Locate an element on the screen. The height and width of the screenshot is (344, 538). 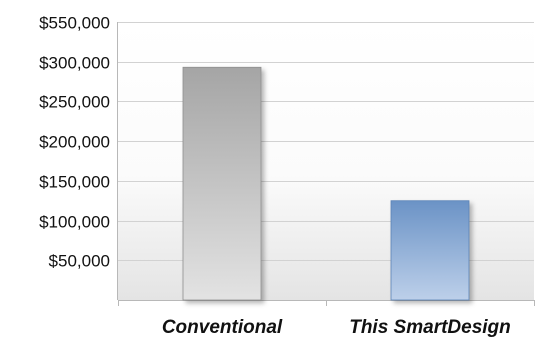
x-category-label: This SmartDesign is located at coordinates (430, 327).